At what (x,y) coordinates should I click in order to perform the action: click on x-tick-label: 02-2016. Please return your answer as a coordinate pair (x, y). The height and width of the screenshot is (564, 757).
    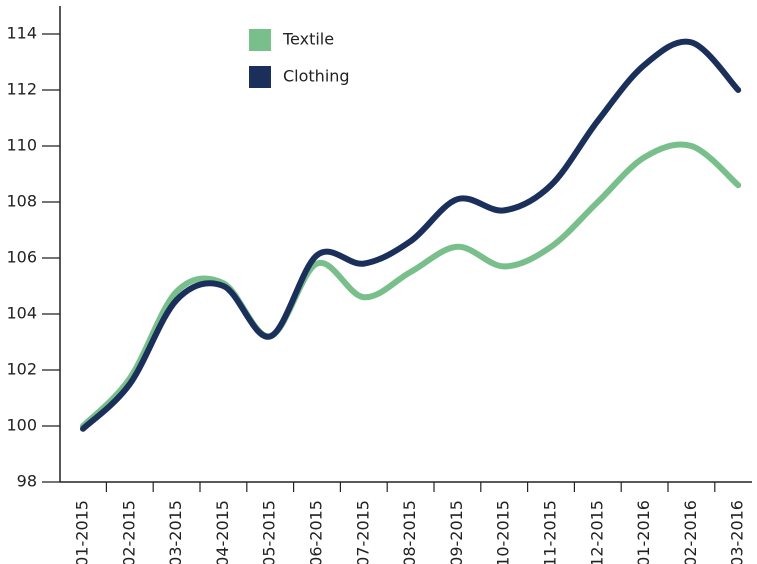
    Looking at the image, I should click on (690, 532).